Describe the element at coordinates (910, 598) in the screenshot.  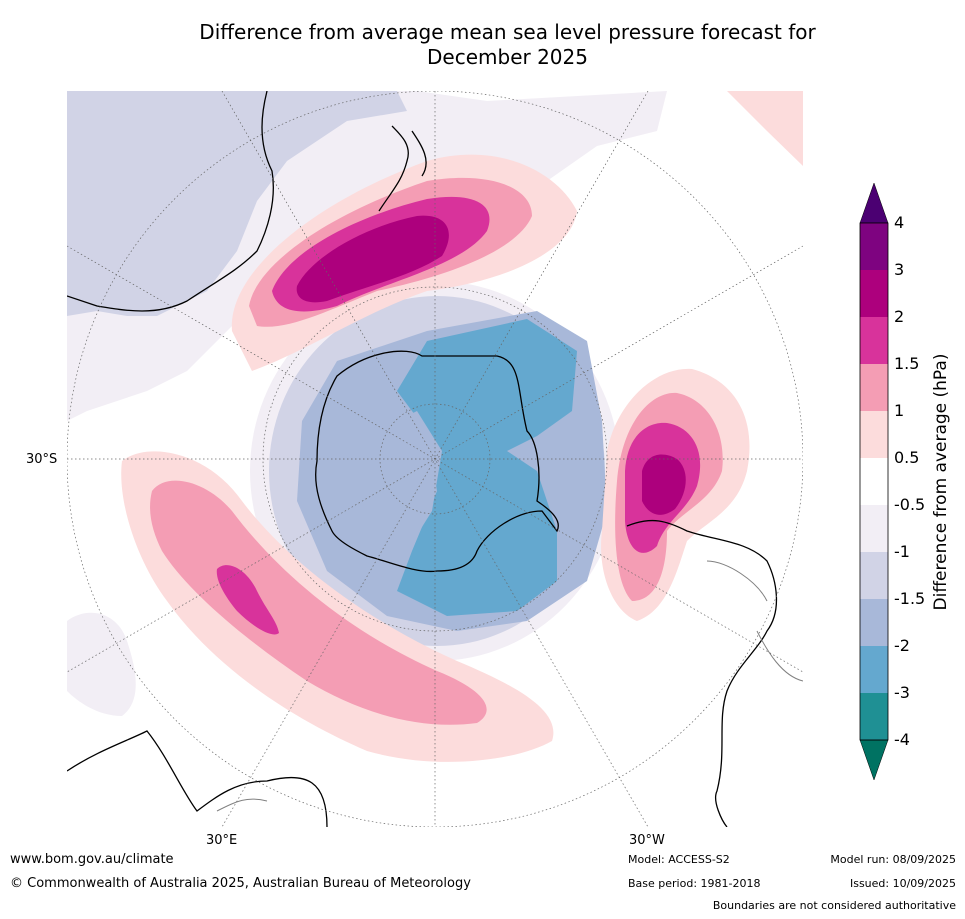
I see `colorbar-tick: -1.5` at that location.